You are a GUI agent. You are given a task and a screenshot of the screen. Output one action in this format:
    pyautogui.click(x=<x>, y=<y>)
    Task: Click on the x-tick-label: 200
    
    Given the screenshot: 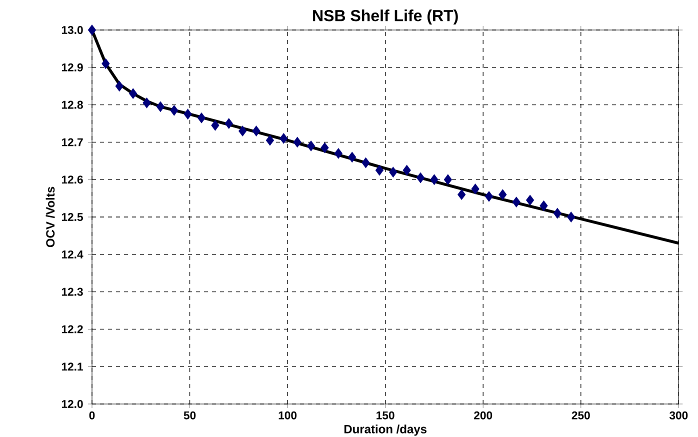 What is the action you would take?
    pyautogui.click(x=483, y=415)
    